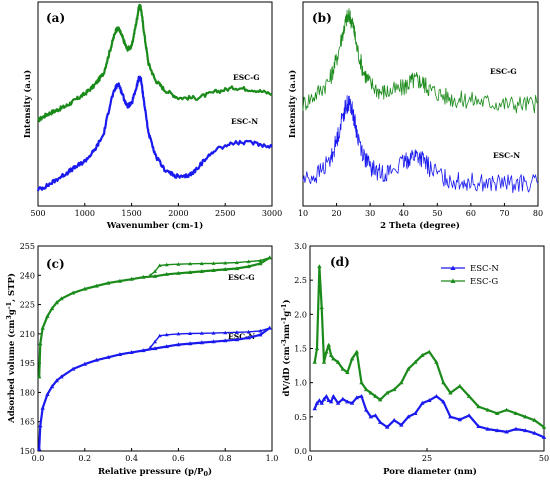  Describe the element at coordinates (11, 348) in the screenshot. I see `panel-c-ylabel: Adsorbed volume (cm3g-1, STP)` at that location.